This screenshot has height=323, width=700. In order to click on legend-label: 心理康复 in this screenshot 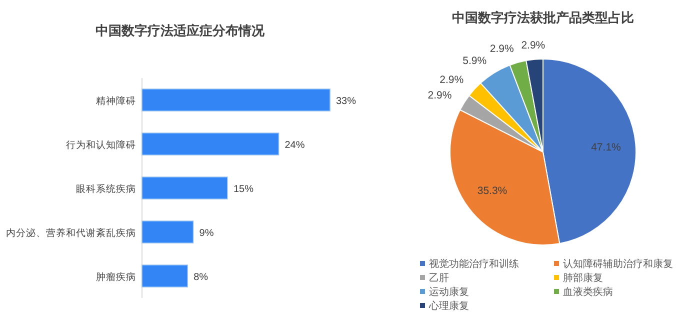, I will do `click(448, 306)`.